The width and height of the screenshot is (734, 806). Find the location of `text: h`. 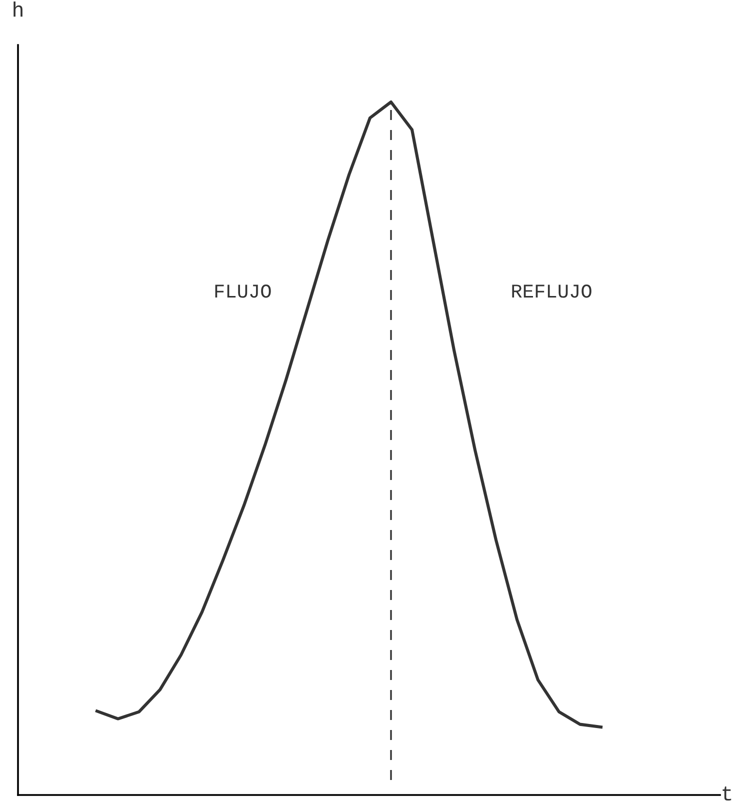

text: h is located at coordinates (18, 9).